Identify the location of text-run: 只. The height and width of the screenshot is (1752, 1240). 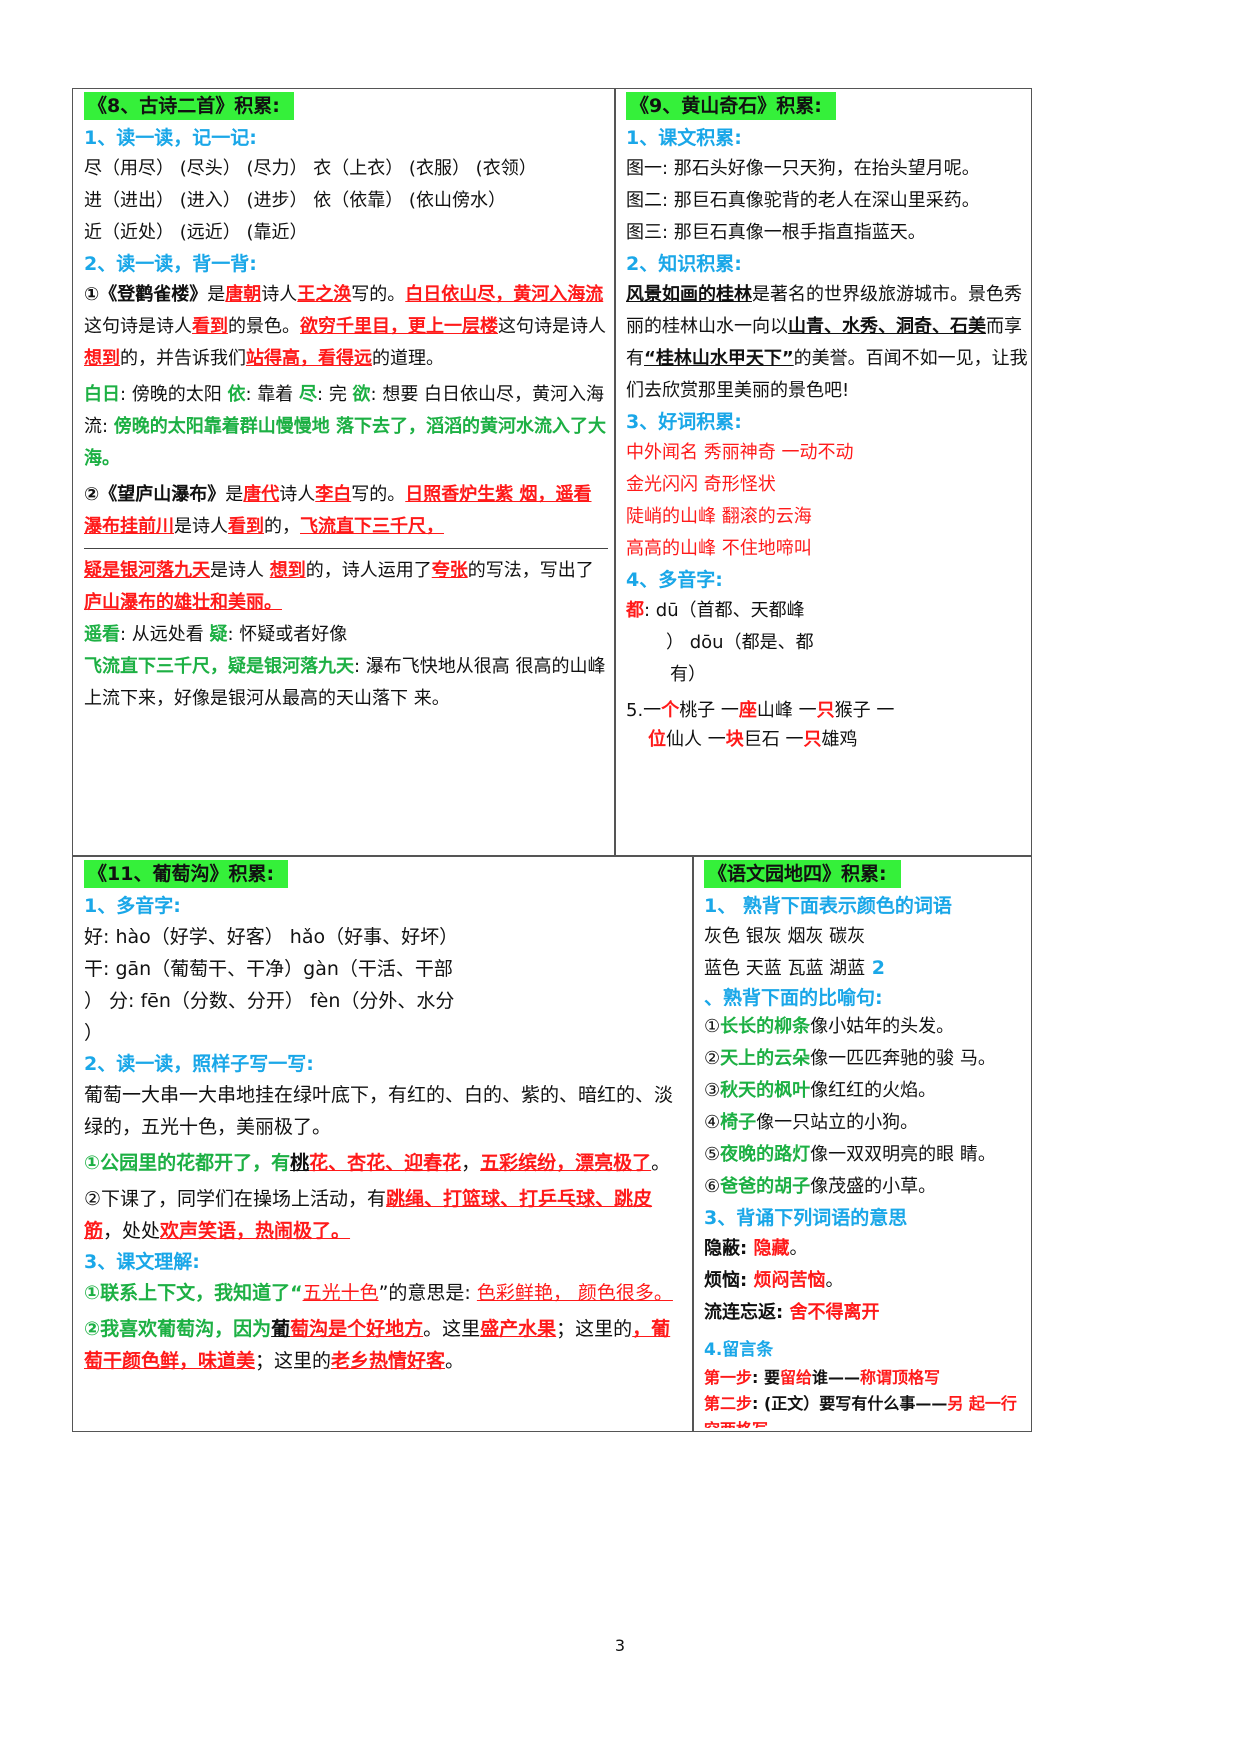
(825, 710).